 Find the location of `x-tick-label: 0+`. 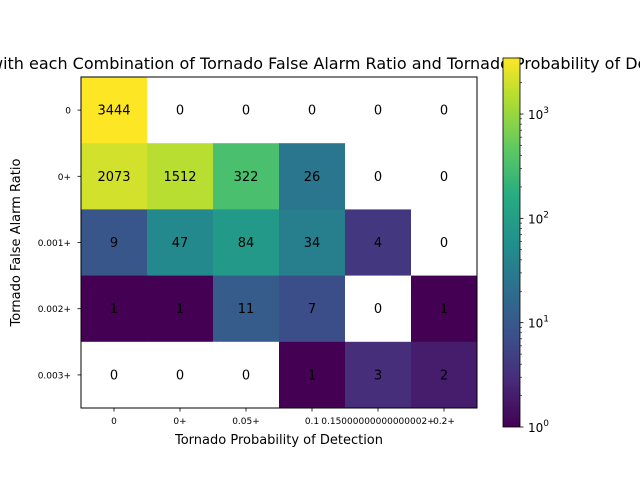

x-tick-label: 0+ is located at coordinates (179, 422).